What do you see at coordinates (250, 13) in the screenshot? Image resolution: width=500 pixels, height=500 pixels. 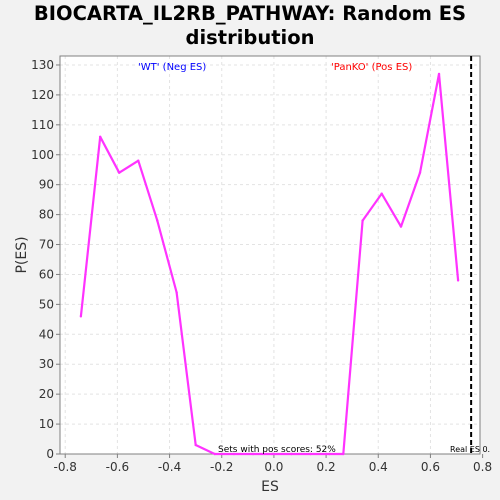 I see `chart-title-line-1: BIOCARTA_IL2RB_PATHWAY: Random ES` at bounding box center [250, 13].